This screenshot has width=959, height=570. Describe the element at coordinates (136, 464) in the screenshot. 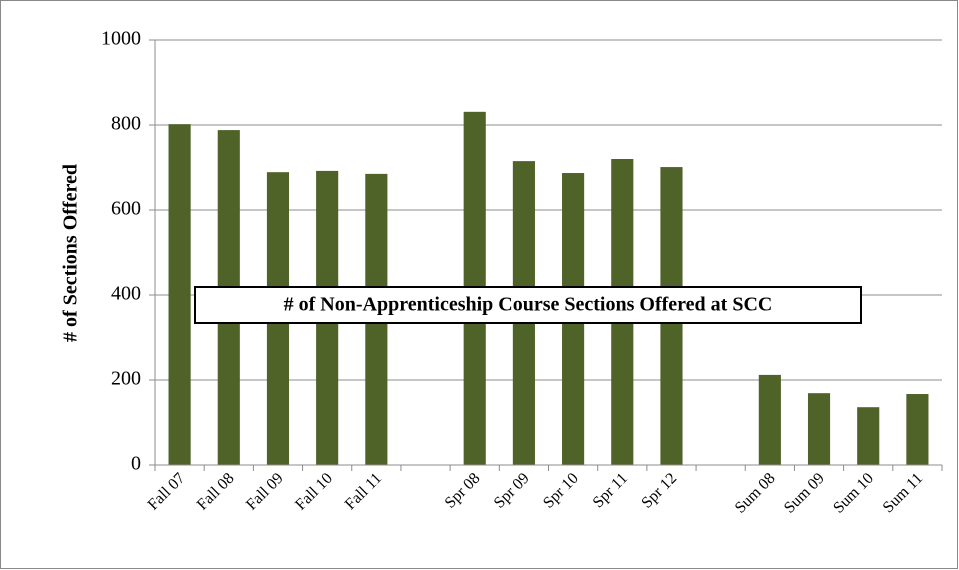

I see `y-tick-label: 0` at that location.